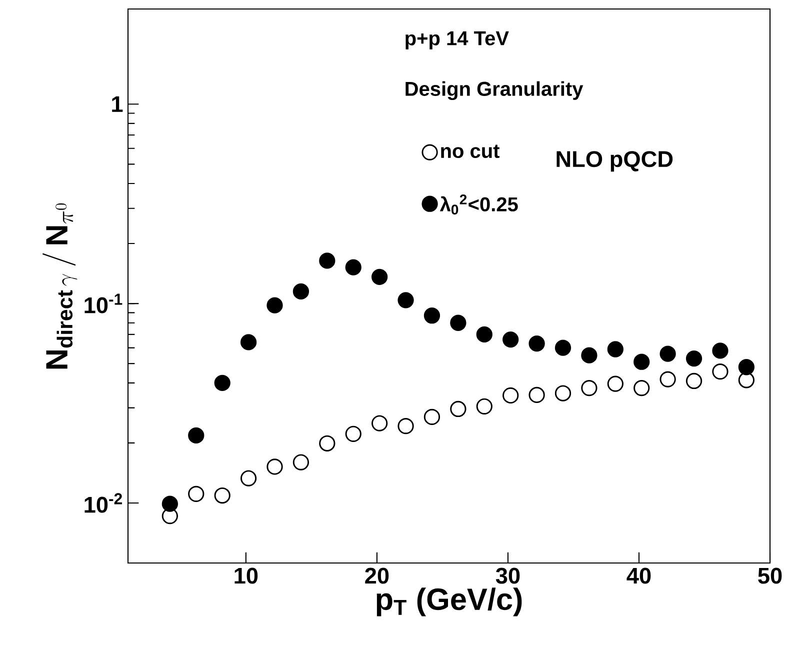  What do you see at coordinates (449, 602) in the screenshot?
I see `x-axis-title: p$_{T}$ (GeV/c)` at bounding box center [449, 602].